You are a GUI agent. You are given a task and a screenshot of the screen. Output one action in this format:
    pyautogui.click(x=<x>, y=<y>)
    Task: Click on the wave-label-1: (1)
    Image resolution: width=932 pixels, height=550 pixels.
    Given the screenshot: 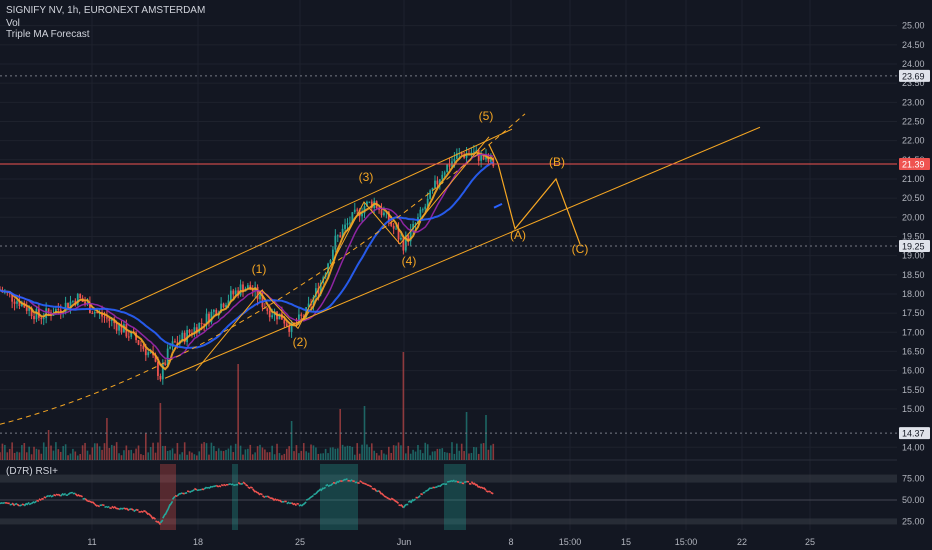 What is the action you would take?
    pyautogui.click(x=259, y=269)
    